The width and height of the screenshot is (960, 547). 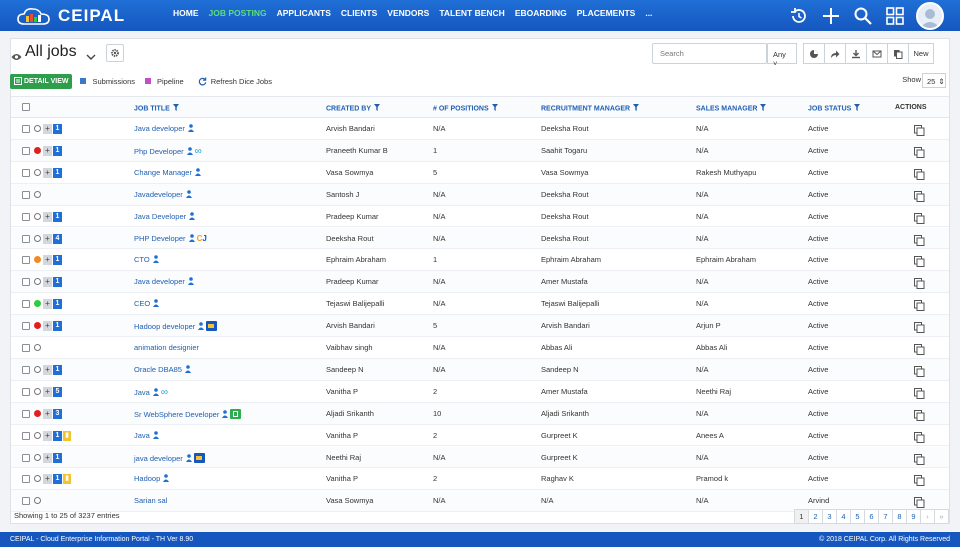 What do you see at coordinates (57, 391) in the screenshot?
I see `submission-count-badge: 5` at bounding box center [57, 391].